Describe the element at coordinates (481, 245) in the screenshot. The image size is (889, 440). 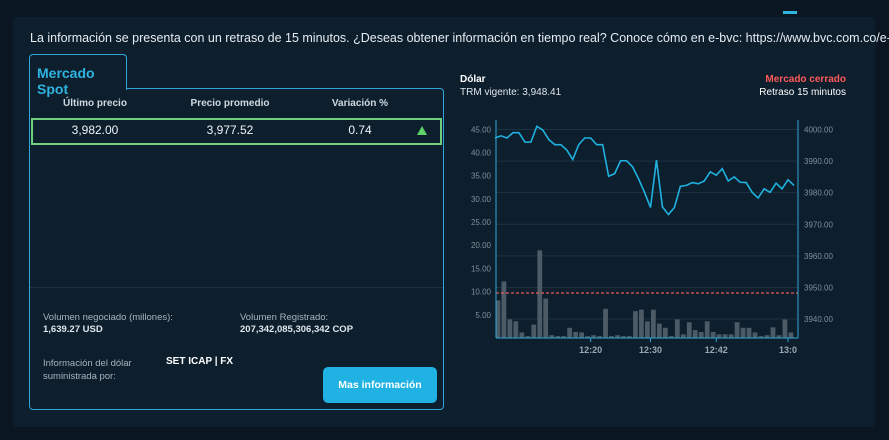
I see `left-tick-label: 20.00` at that location.